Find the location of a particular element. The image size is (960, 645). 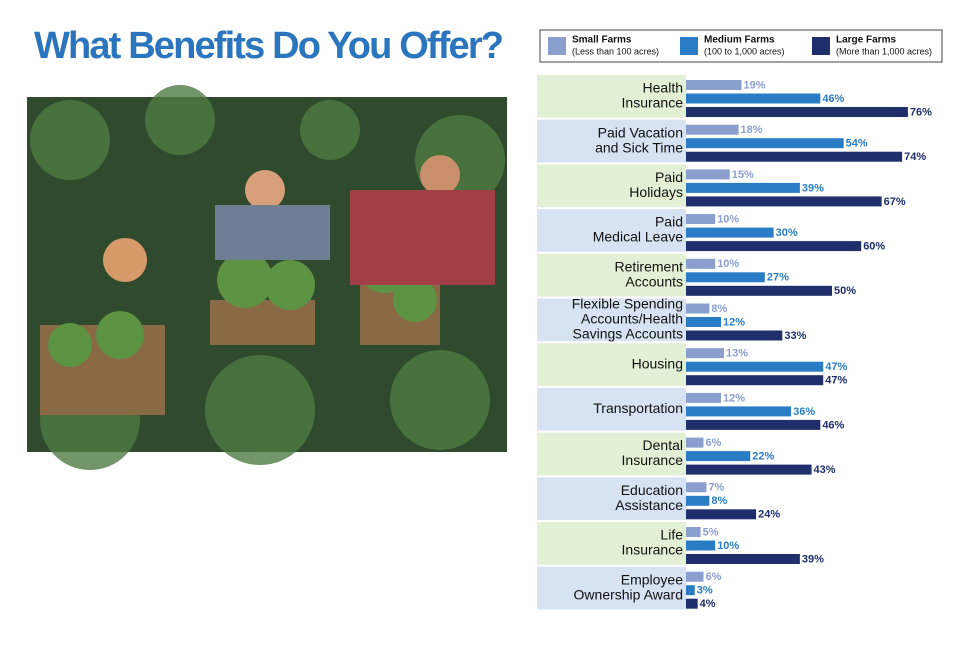

value-label: 60% is located at coordinates (874, 247).